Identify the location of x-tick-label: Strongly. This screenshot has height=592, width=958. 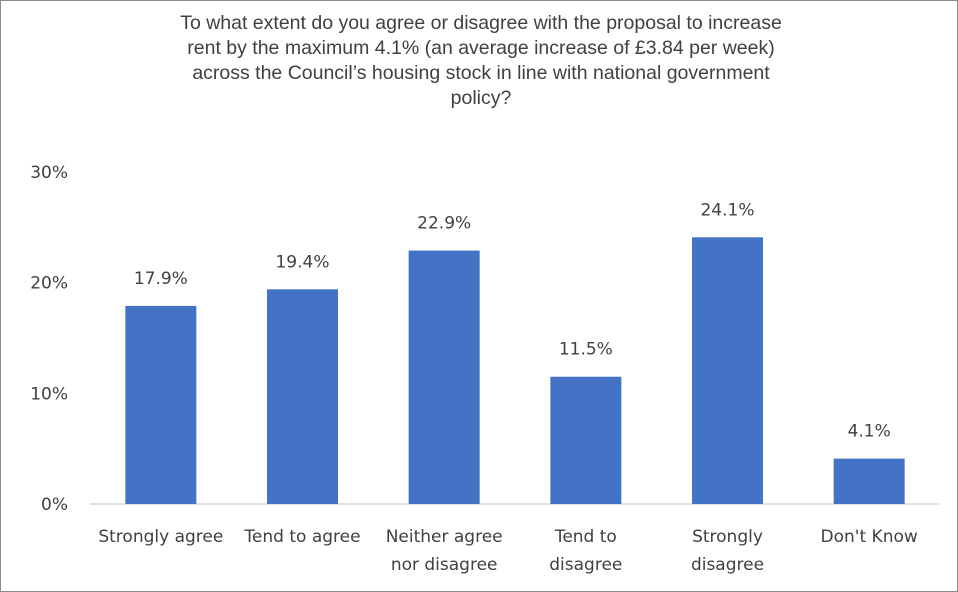
(727, 537).